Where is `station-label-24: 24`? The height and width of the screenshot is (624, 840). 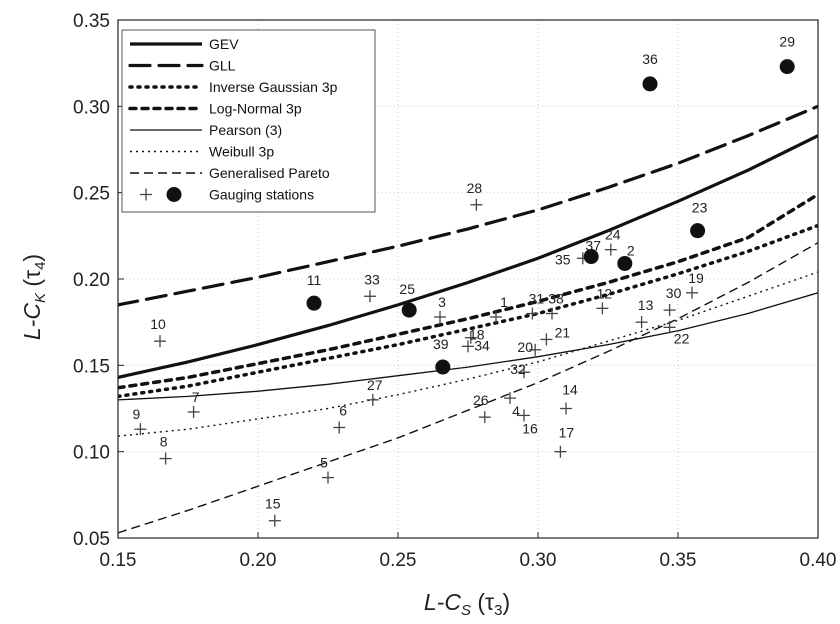
station-label-24: 24 is located at coordinates (613, 235).